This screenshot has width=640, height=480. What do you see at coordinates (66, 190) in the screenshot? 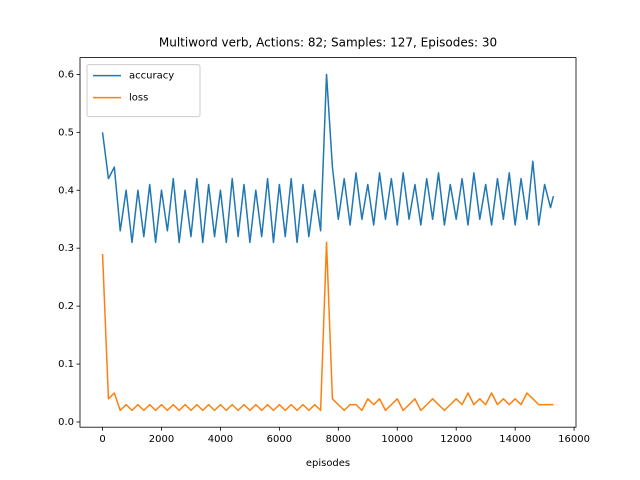
I see `y-tick-label: 0.4` at bounding box center [66, 190].